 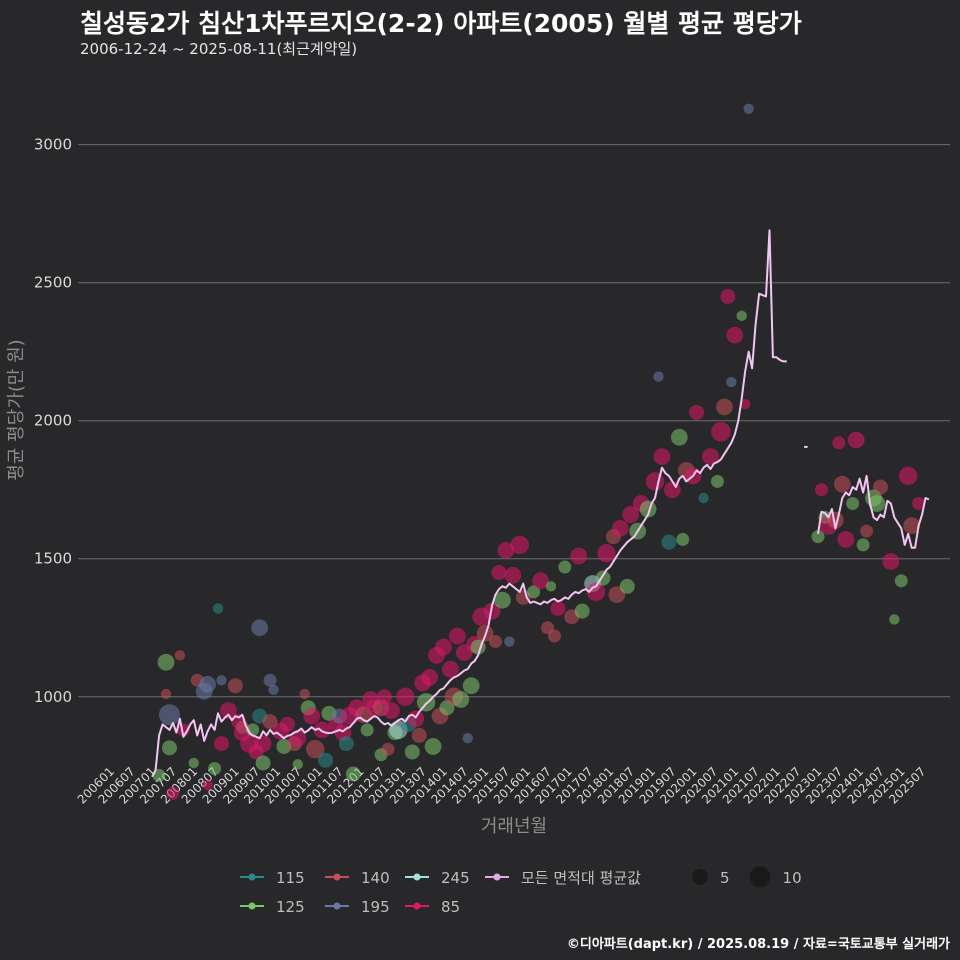 What do you see at coordinates (375, 878) in the screenshot?
I see `legend-label: 140` at bounding box center [375, 878].